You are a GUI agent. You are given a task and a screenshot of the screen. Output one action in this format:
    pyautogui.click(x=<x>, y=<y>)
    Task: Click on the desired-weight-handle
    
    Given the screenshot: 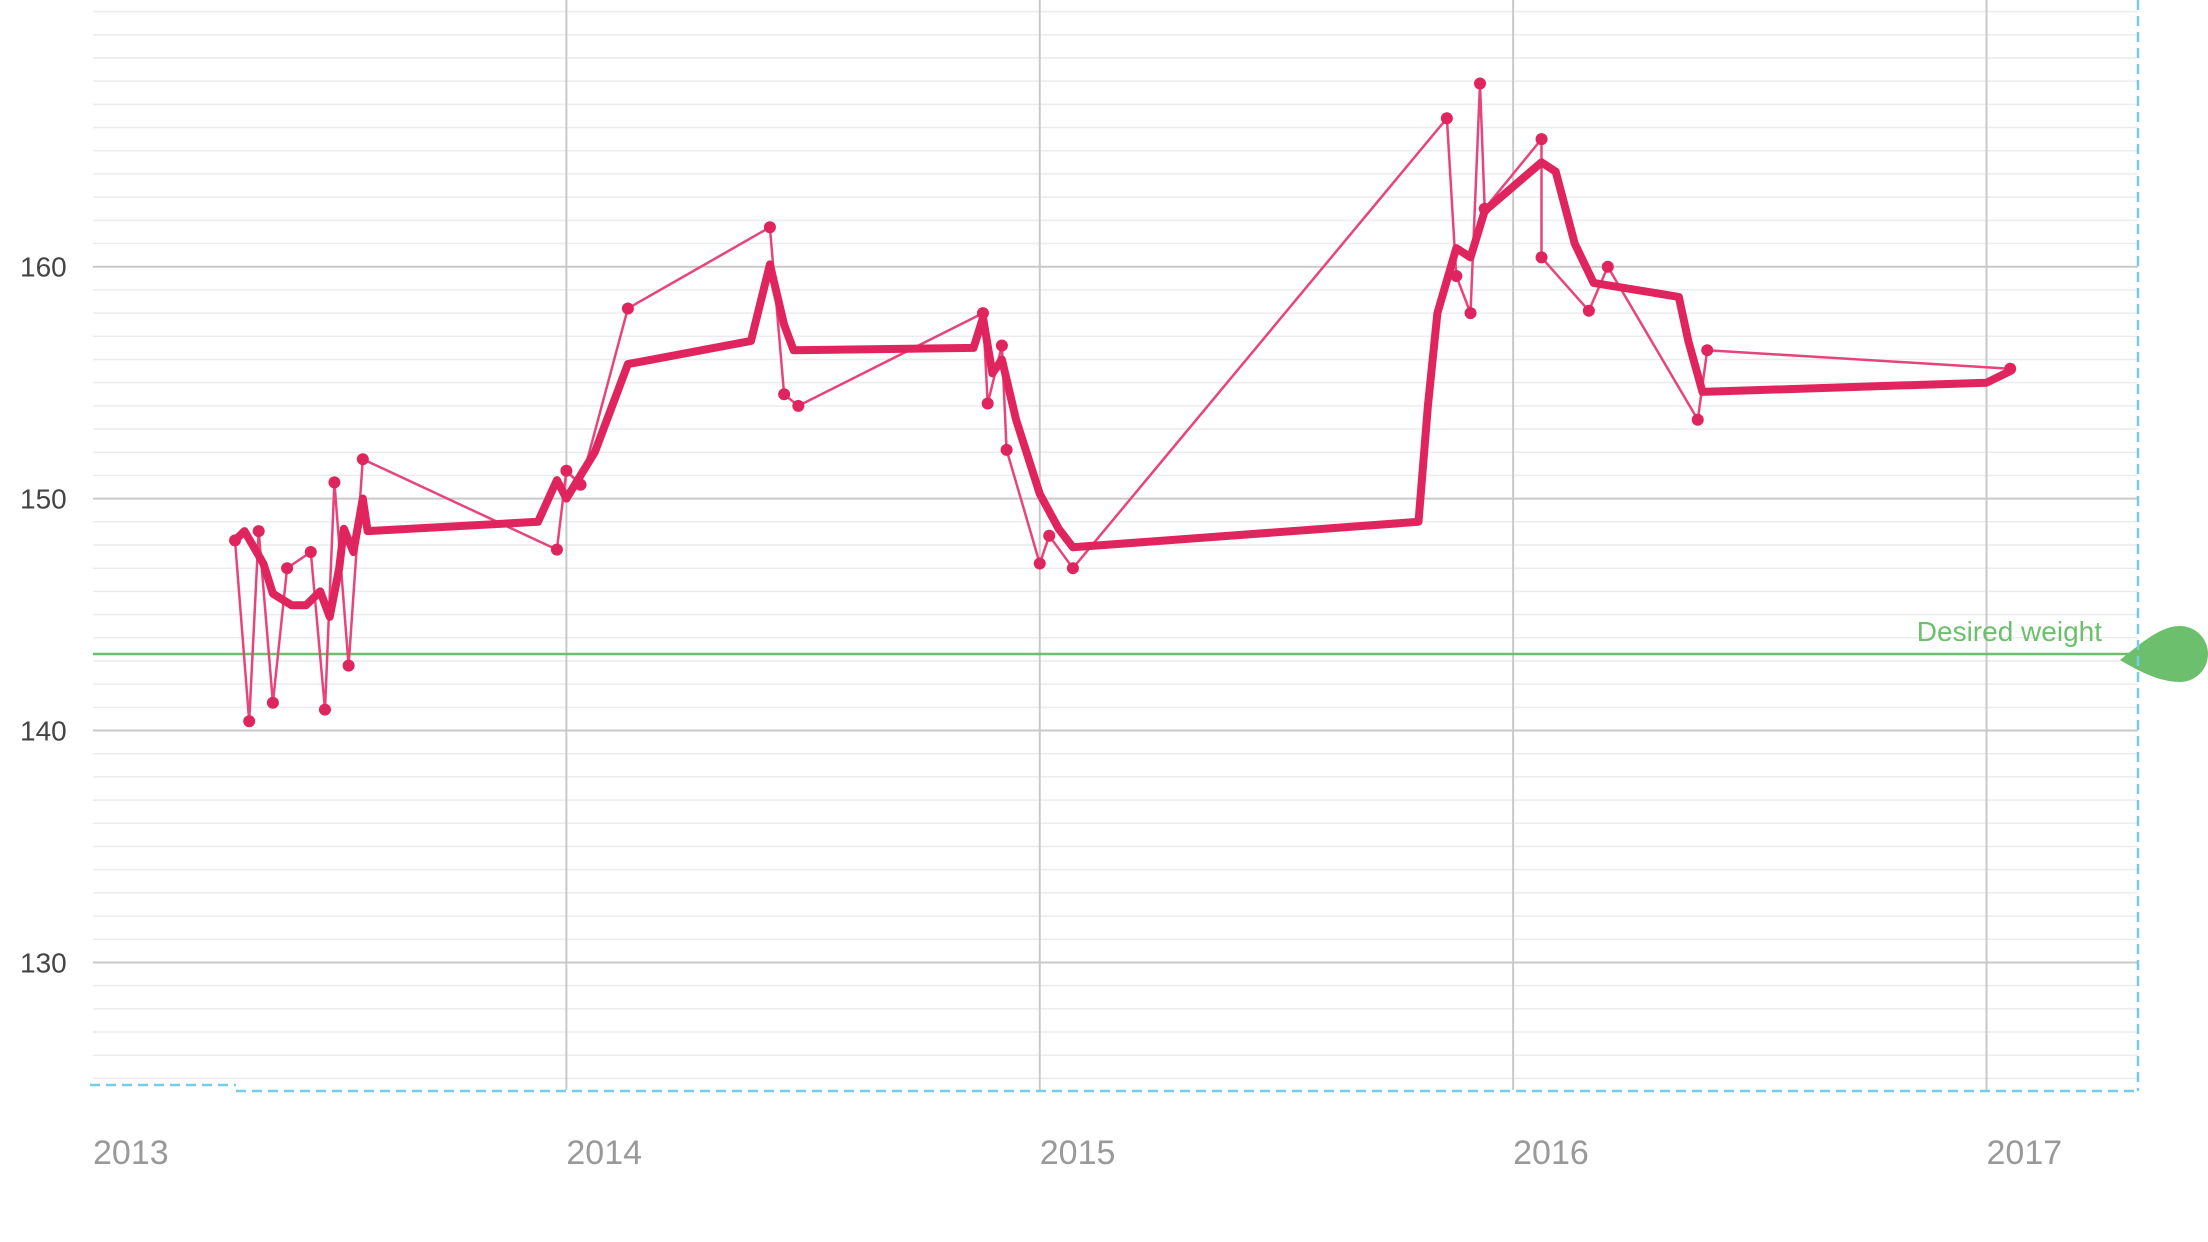 What is the action you would take?
    pyautogui.click(x=2164, y=654)
    